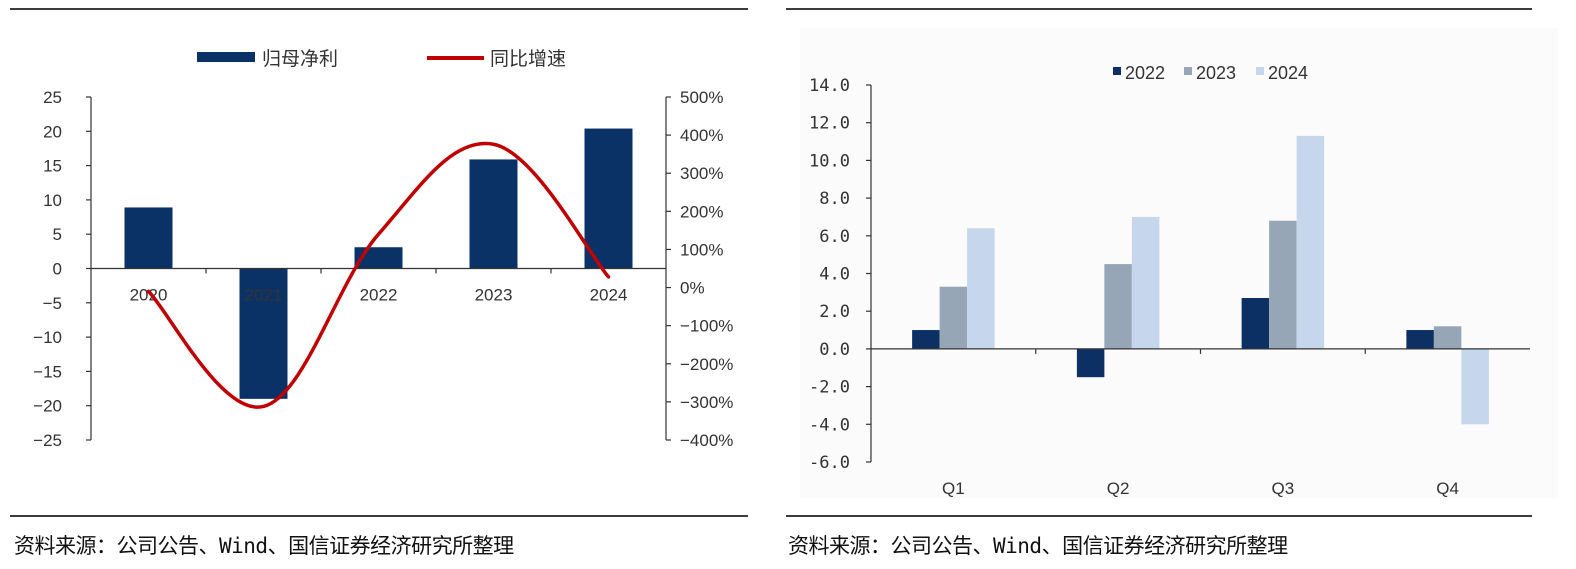 Image resolution: width=1576 pixels, height=569 pixels. What do you see at coordinates (701, 249) in the screenshot?
I see `y-tick-label-right: 100%` at bounding box center [701, 249].